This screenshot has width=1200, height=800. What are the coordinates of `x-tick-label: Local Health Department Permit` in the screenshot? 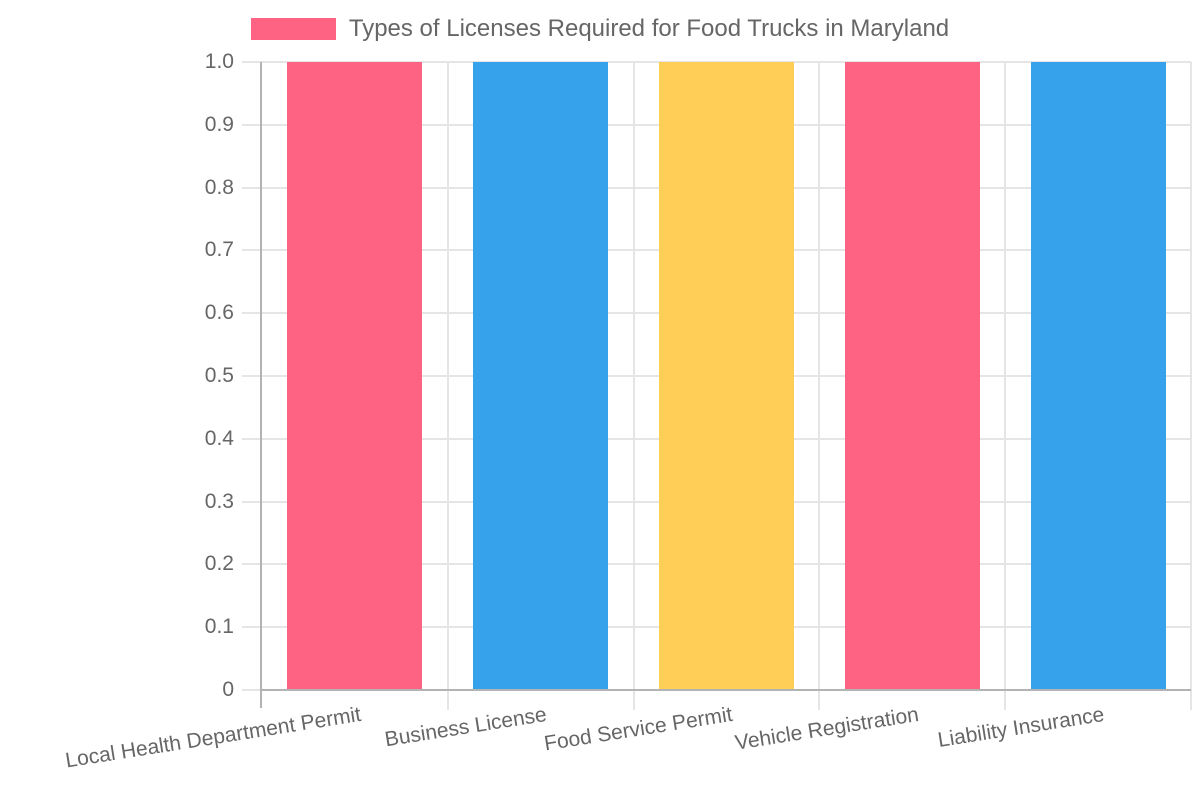 It's located at (213, 737).